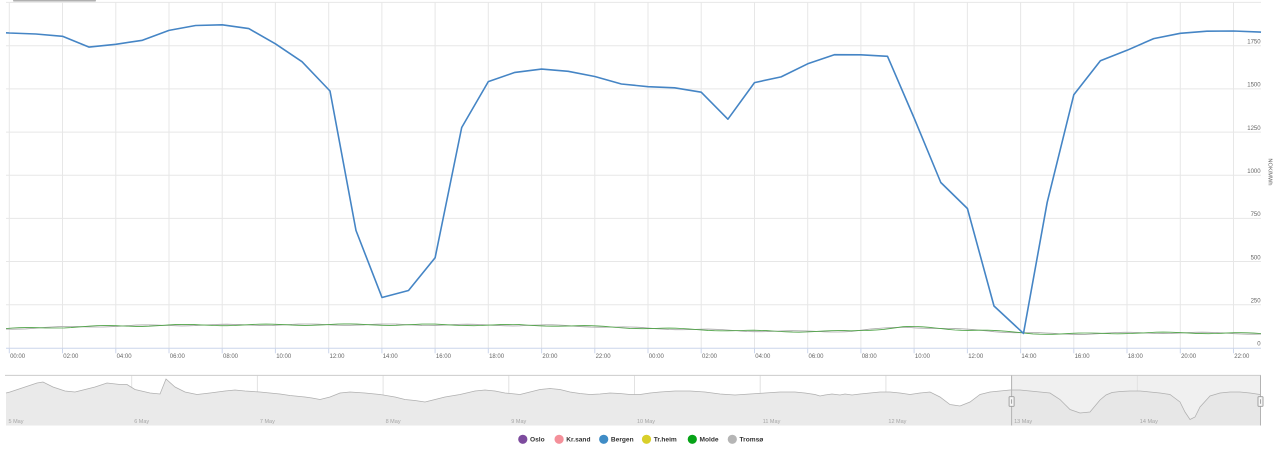  What do you see at coordinates (393, 422) in the screenshot?
I see `svg-text: 8 May` at bounding box center [393, 422].